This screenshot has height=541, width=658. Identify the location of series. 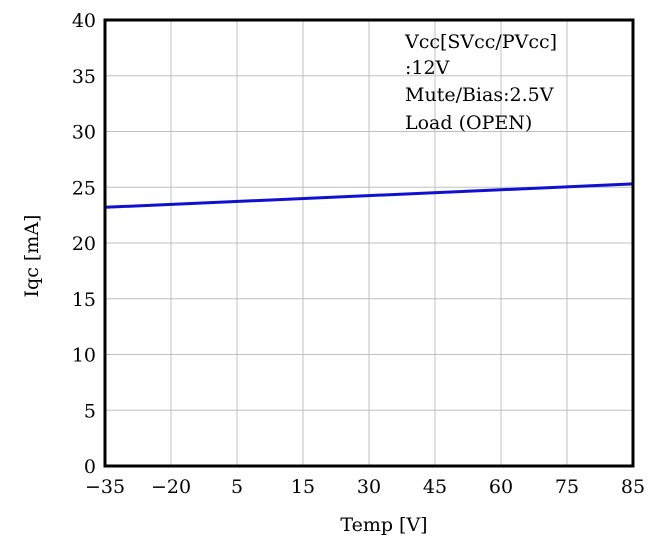
(369, 195).